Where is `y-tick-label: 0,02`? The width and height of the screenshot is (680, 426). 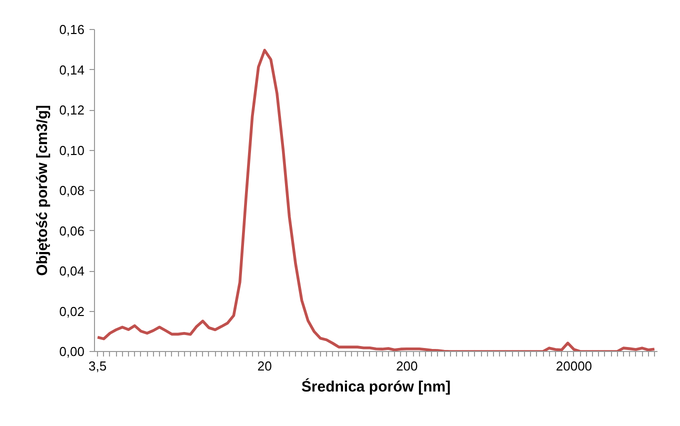
y-tick-label: 0,02 is located at coordinates (72, 311).